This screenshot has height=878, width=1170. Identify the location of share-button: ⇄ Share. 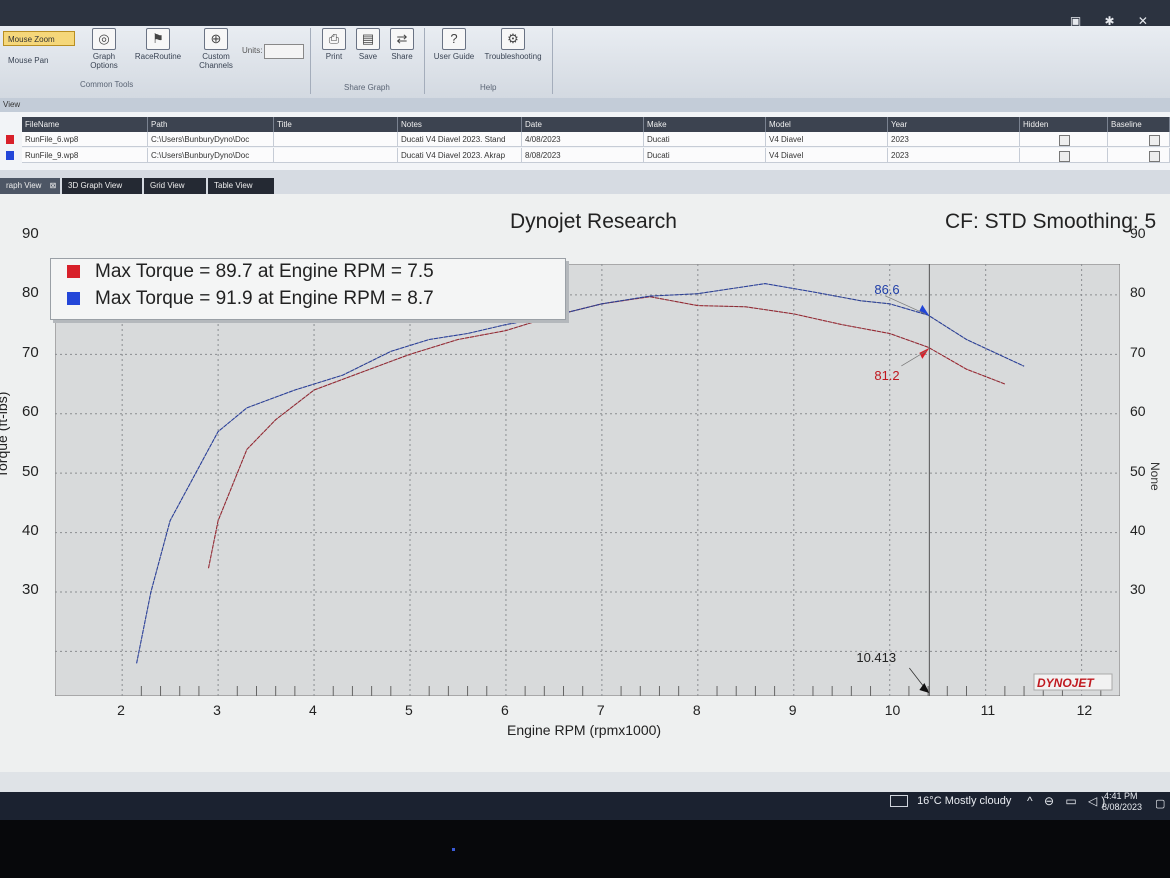
(402, 44).